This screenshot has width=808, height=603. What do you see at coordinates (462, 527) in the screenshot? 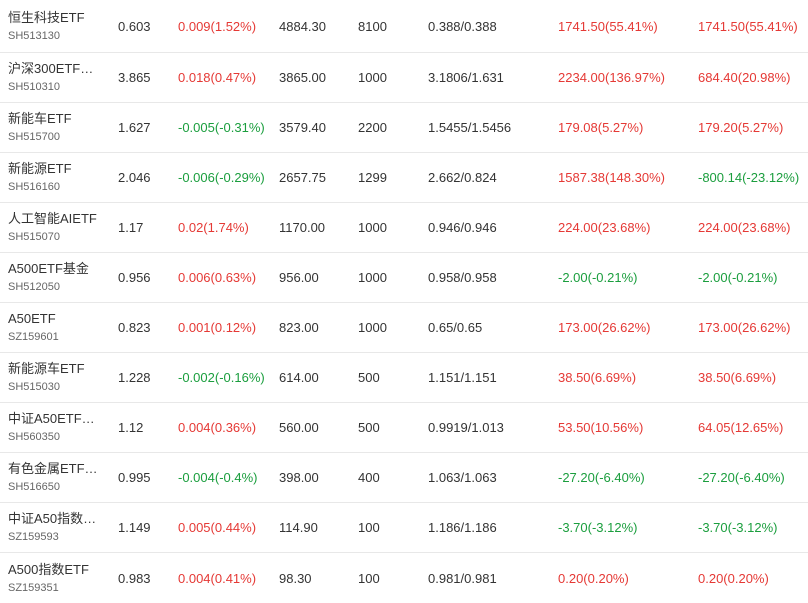
I see `cost-price: 1.186/1.186` at bounding box center [462, 527].